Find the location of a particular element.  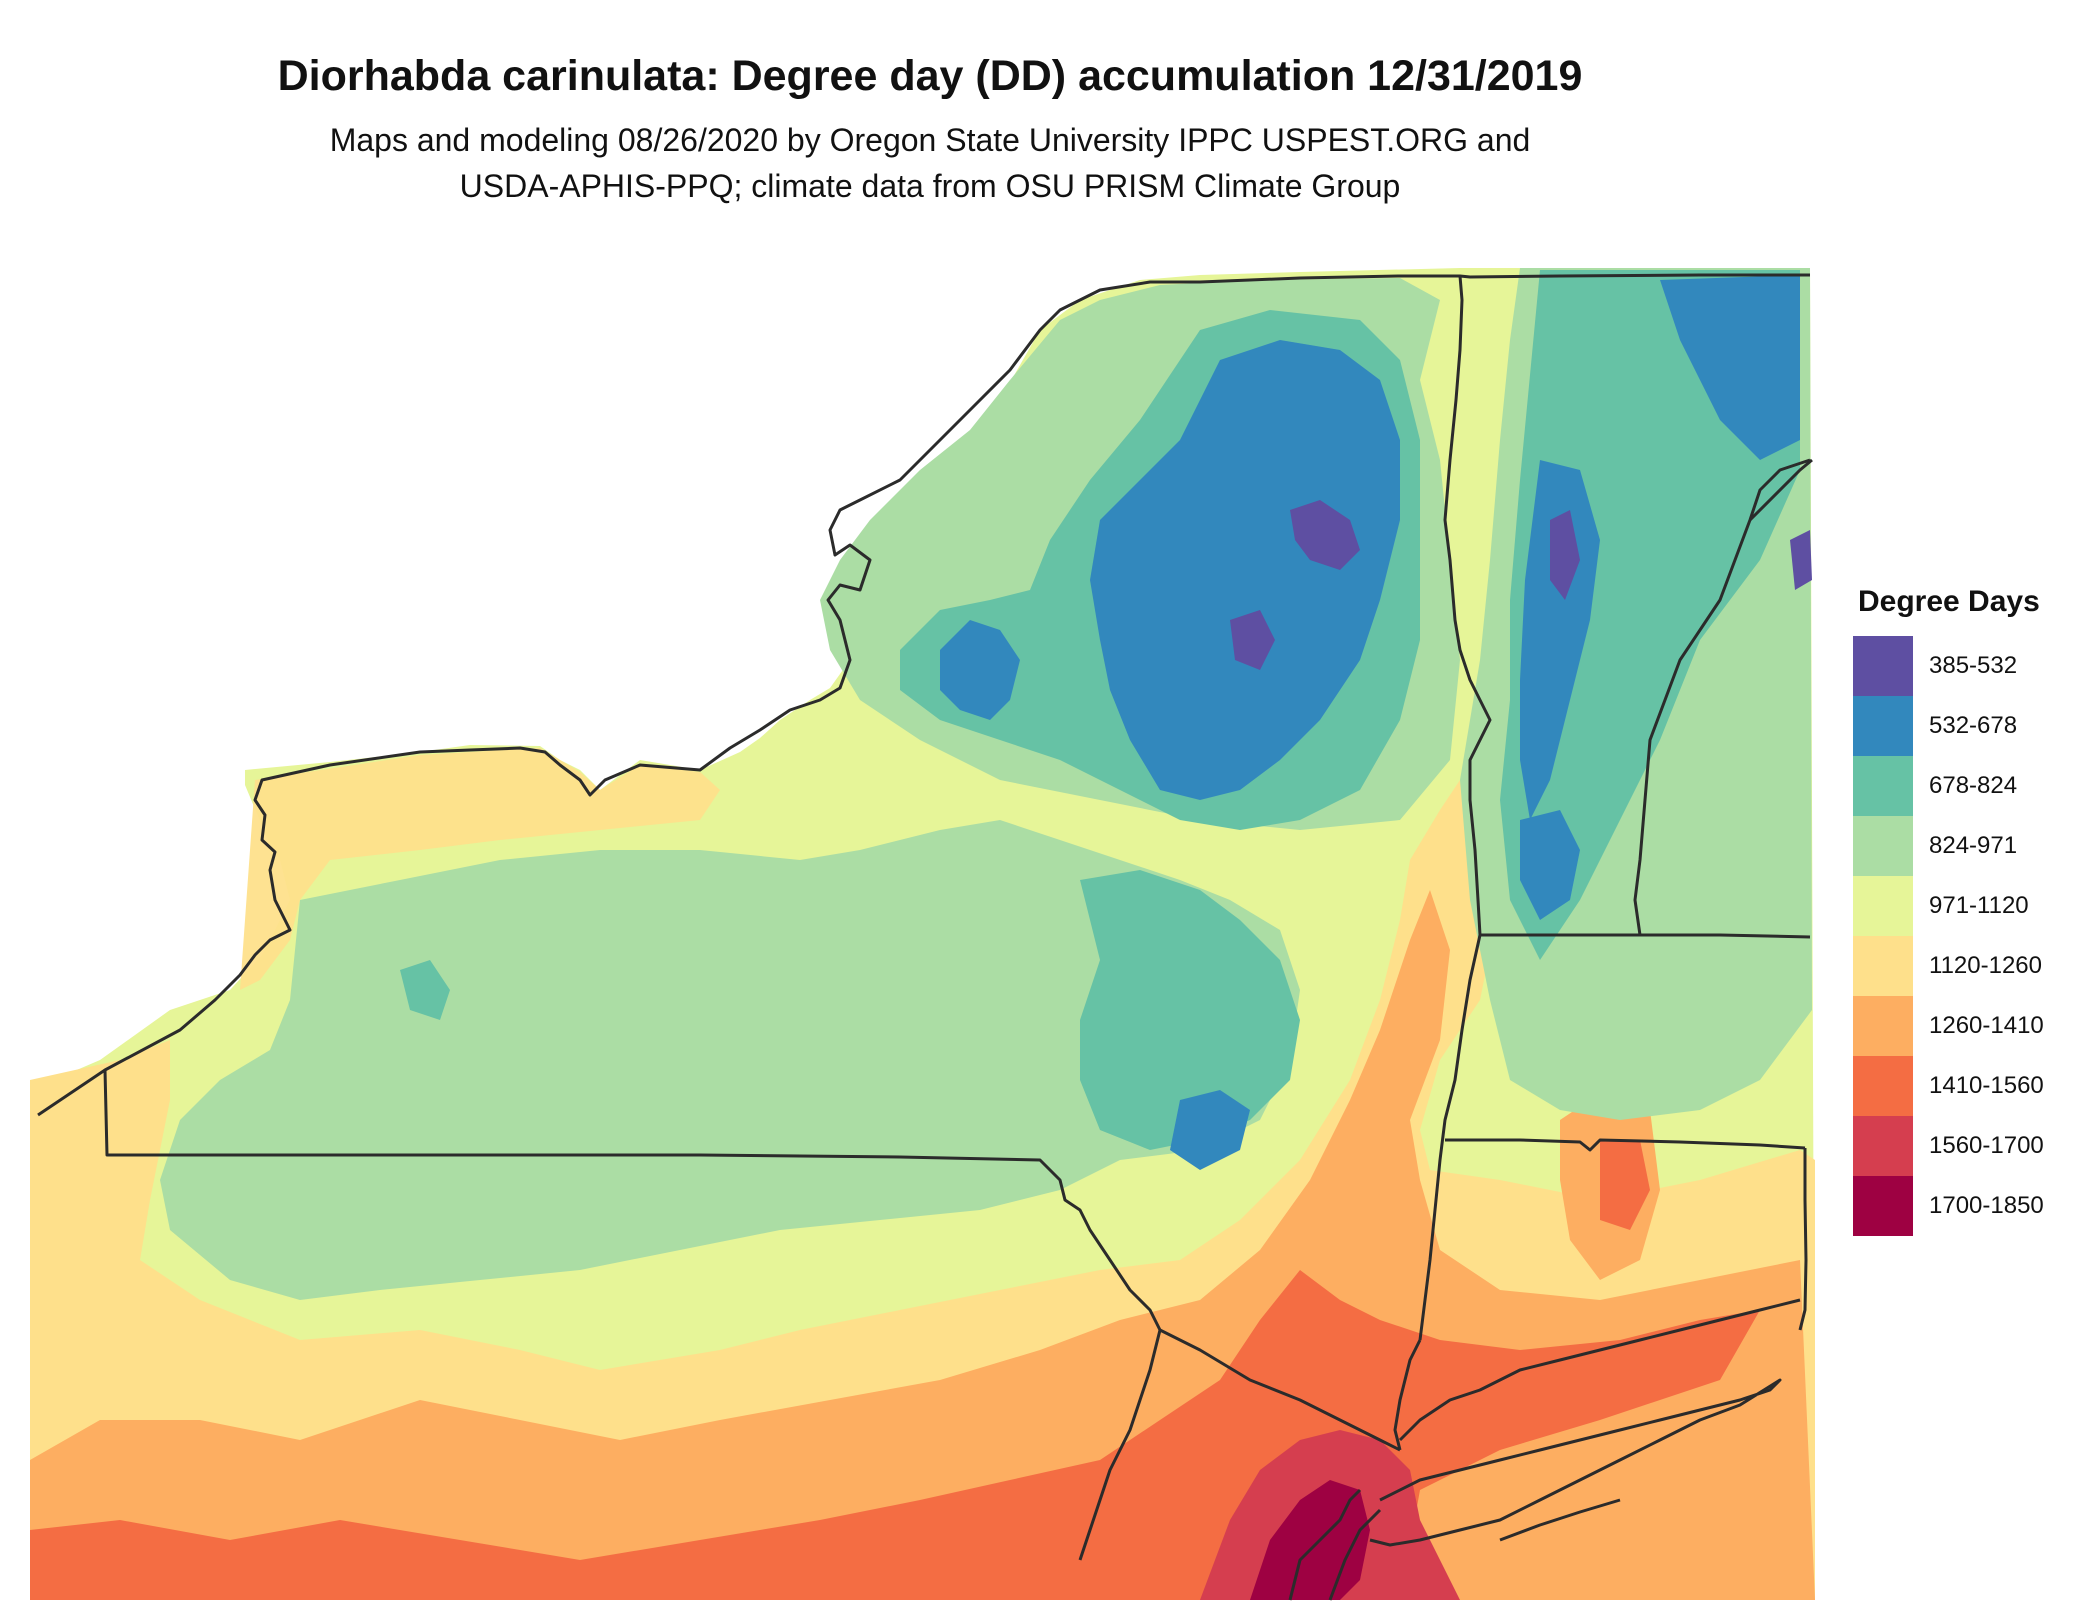

legend-item: 385-532 is located at coordinates (1973, 666).